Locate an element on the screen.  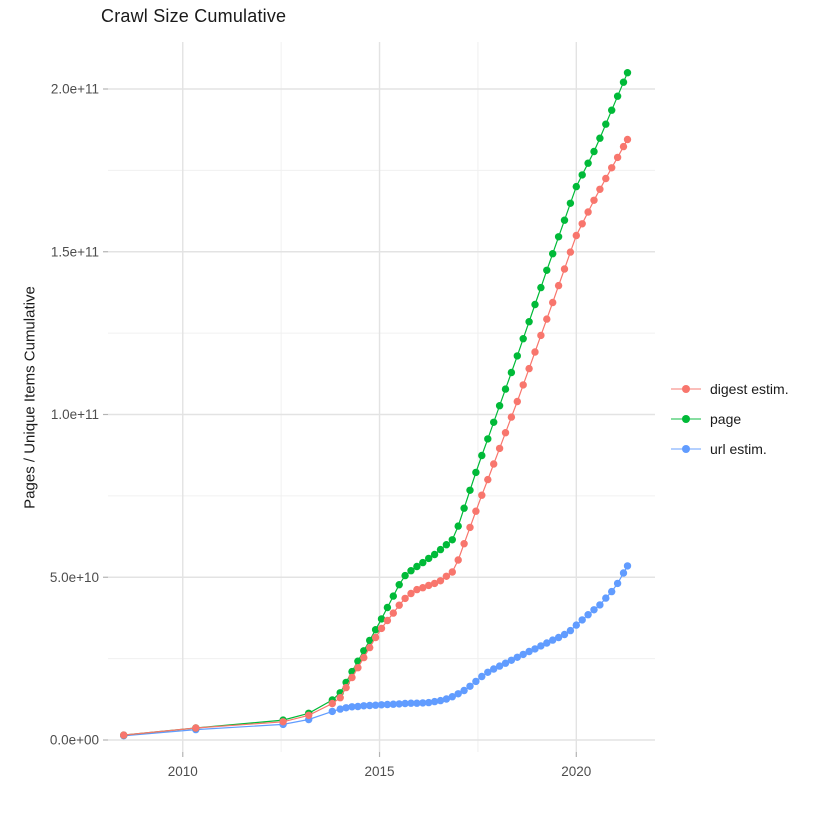
y-tick-label: 0.0e+00 is located at coordinates (74, 740).